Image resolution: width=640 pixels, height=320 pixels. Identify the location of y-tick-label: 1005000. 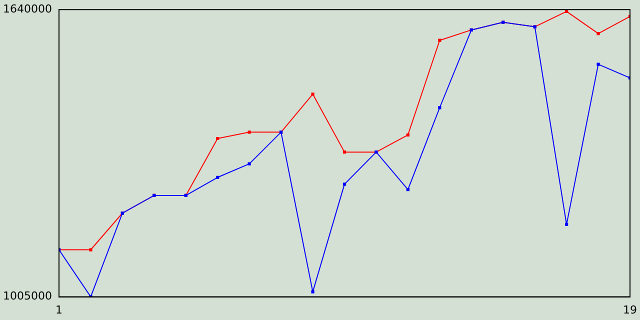
(27, 296).